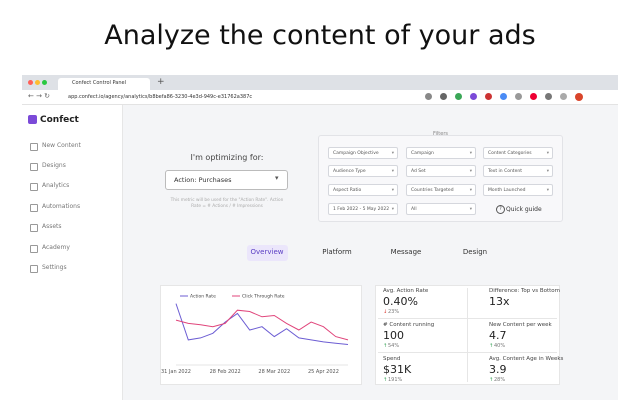 This screenshot has width=640, height=400. What do you see at coordinates (500, 380) in the screenshot?
I see `metric-change: 28%` at bounding box center [500, 380].